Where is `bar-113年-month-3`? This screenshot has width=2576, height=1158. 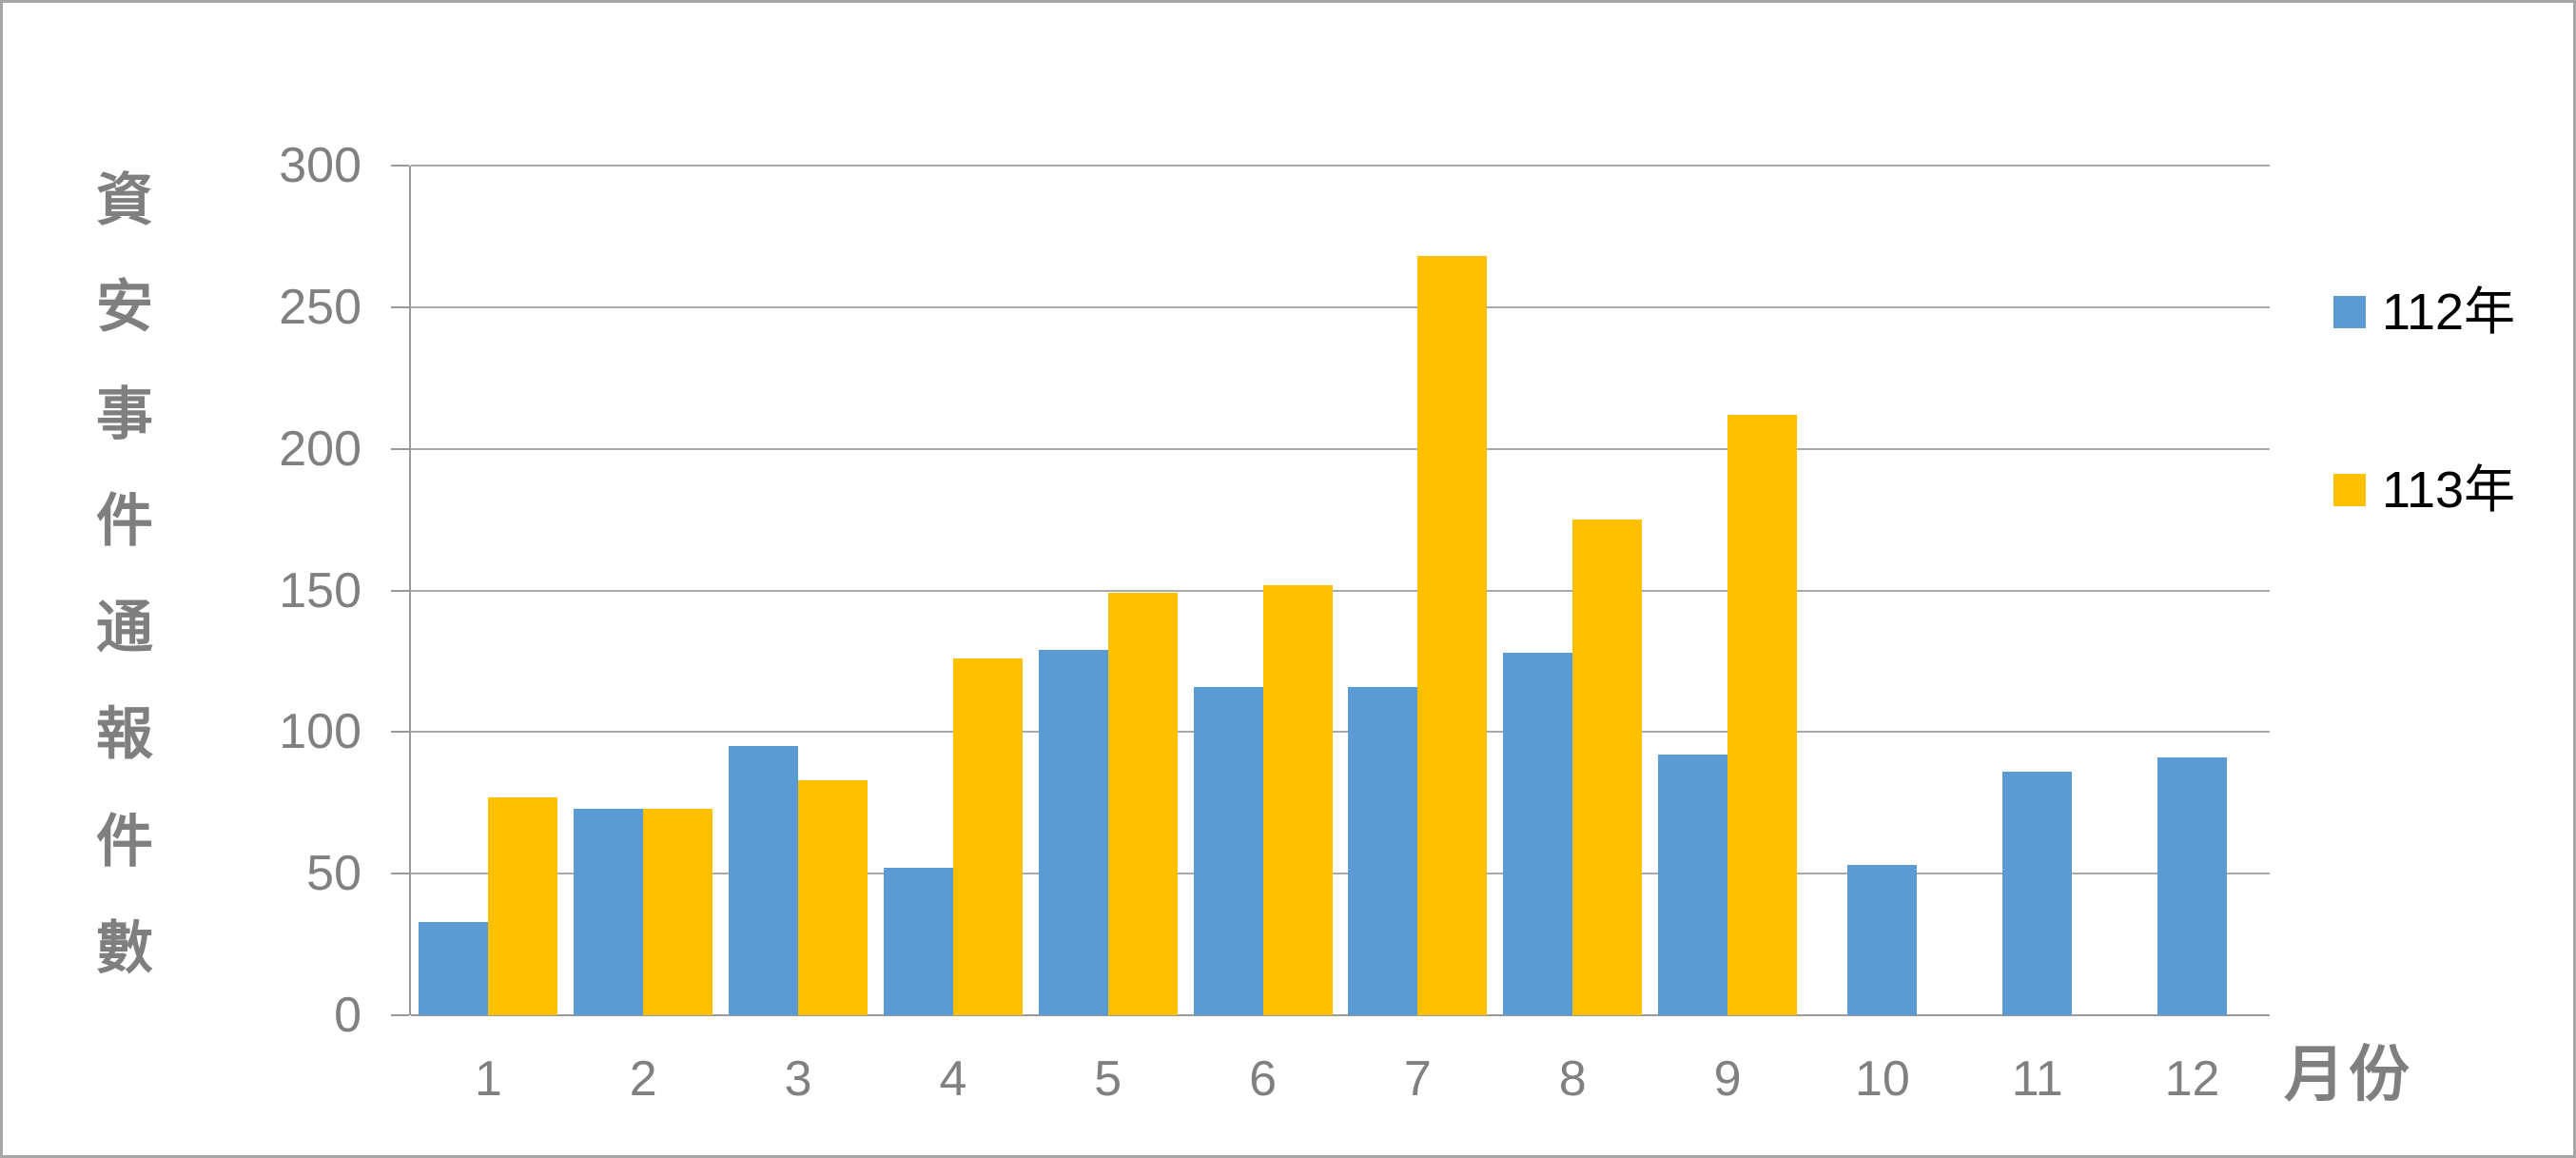 bar-113年-month-3 is located at coordinates (833, 897).